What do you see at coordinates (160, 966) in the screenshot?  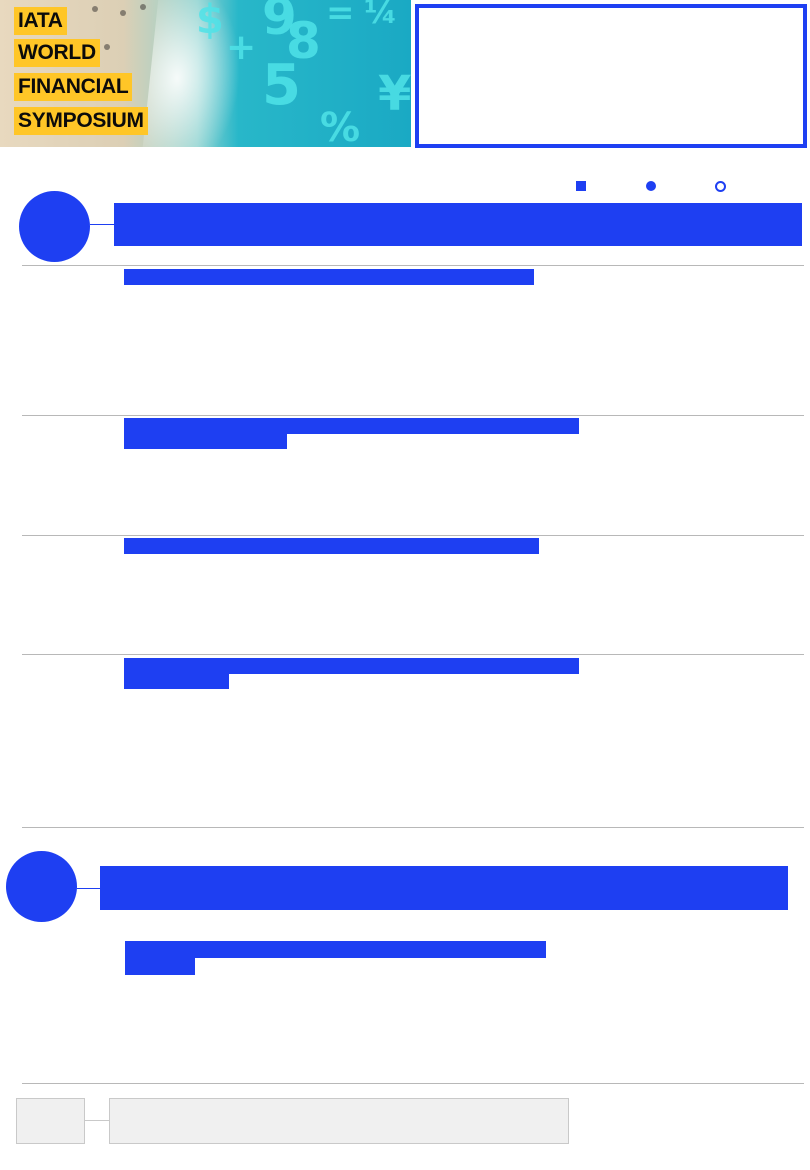 I see `session-5-title-bar-line2` at bounding box center [160, 966].